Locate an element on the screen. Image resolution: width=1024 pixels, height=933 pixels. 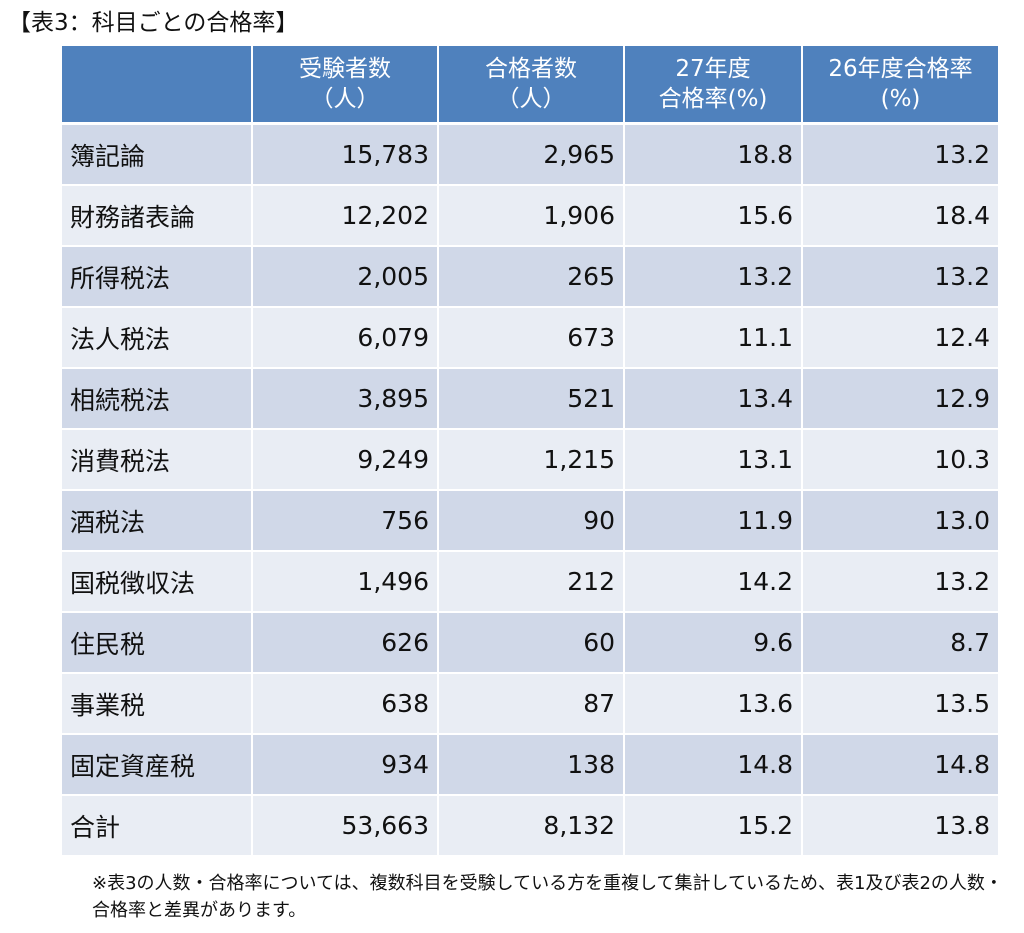
passers-cell: 1,215 is located at coordinates (530, 459).